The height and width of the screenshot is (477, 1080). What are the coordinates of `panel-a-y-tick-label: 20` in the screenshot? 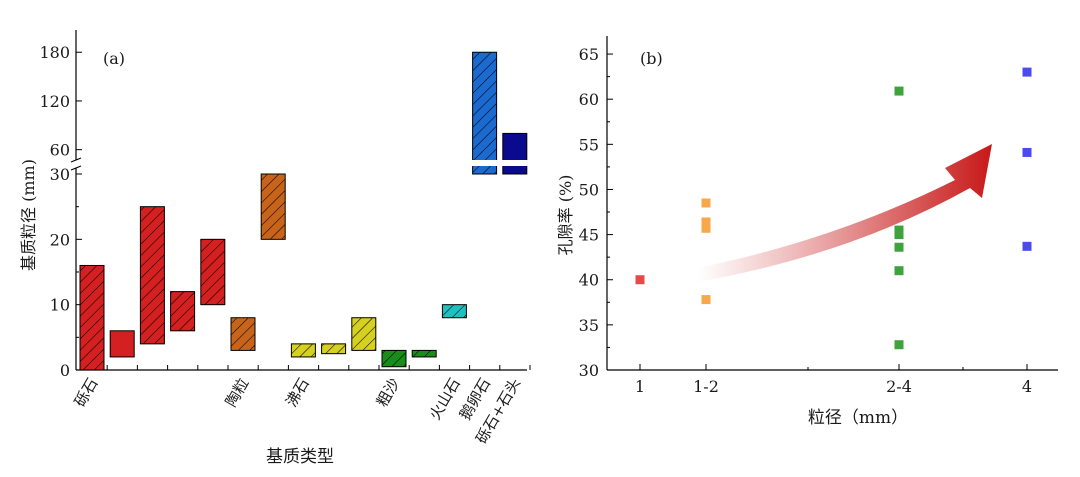 It's located at (60, 239).